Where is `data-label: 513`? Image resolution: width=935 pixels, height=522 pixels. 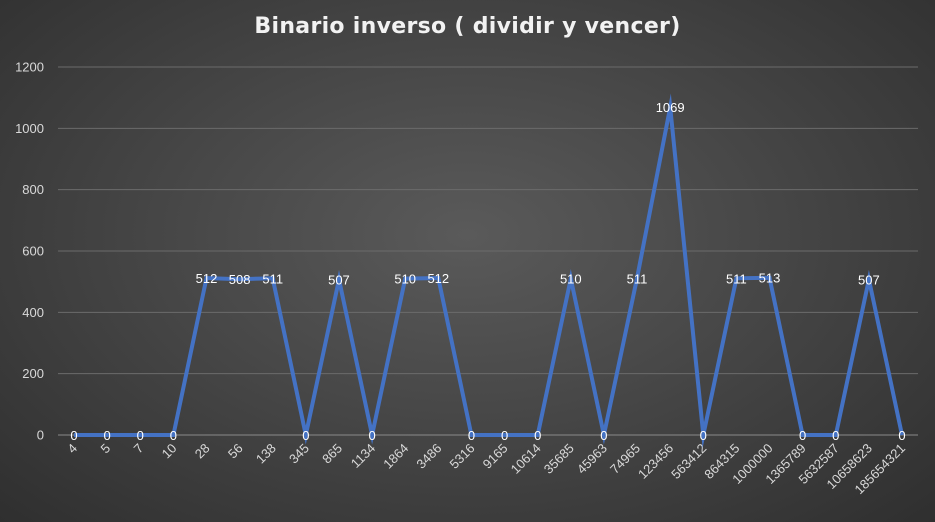
data-label: 513 is located at coordinates (770, 278).